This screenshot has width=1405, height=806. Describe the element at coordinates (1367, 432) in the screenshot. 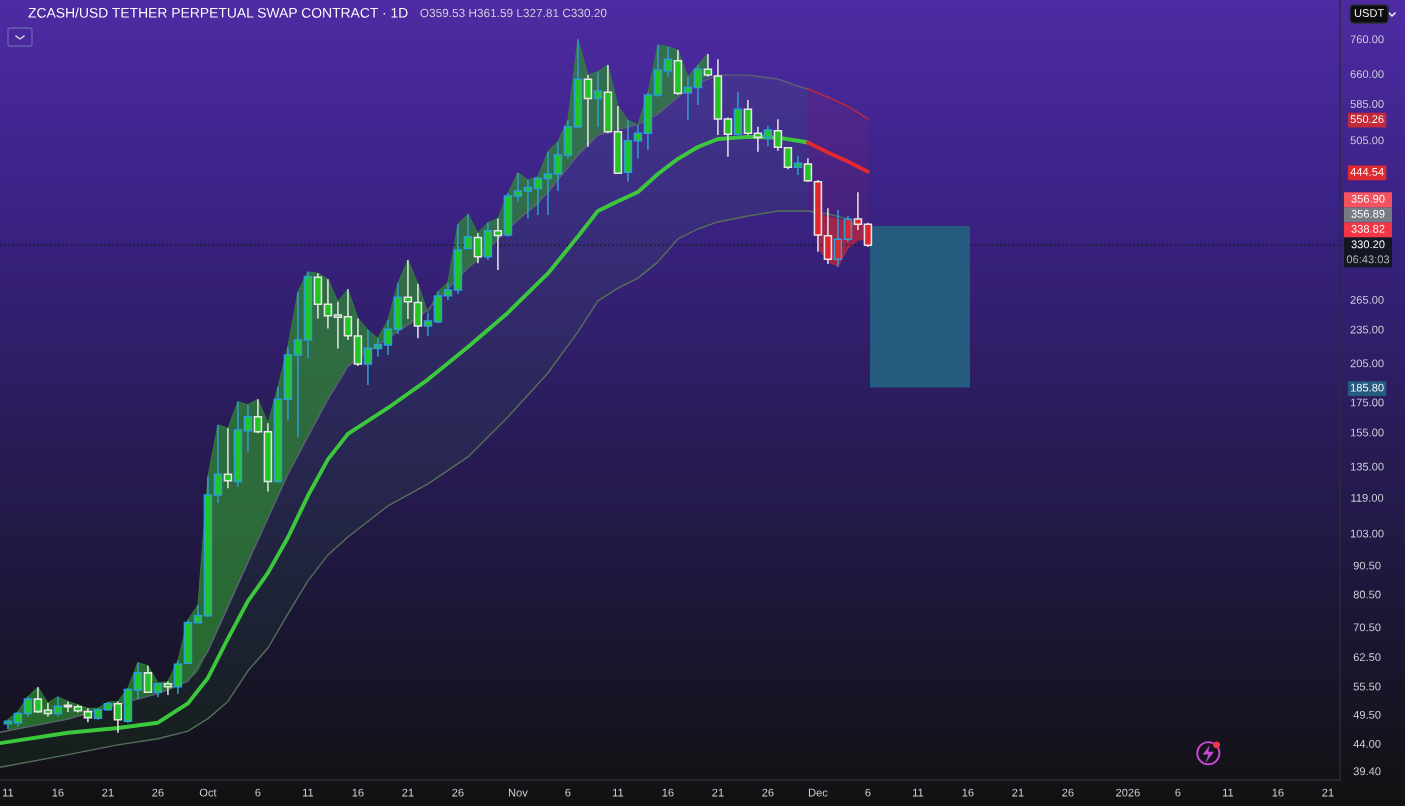

I see `y-tick-label: 155.00` at that location.